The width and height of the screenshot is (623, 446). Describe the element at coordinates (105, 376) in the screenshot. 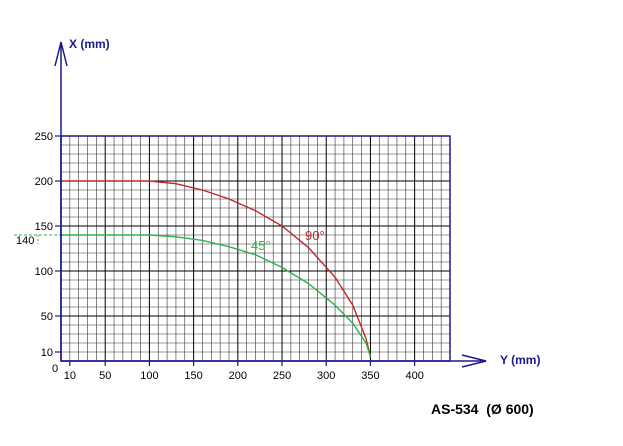

I see `x-tick-label: 50` at that location.